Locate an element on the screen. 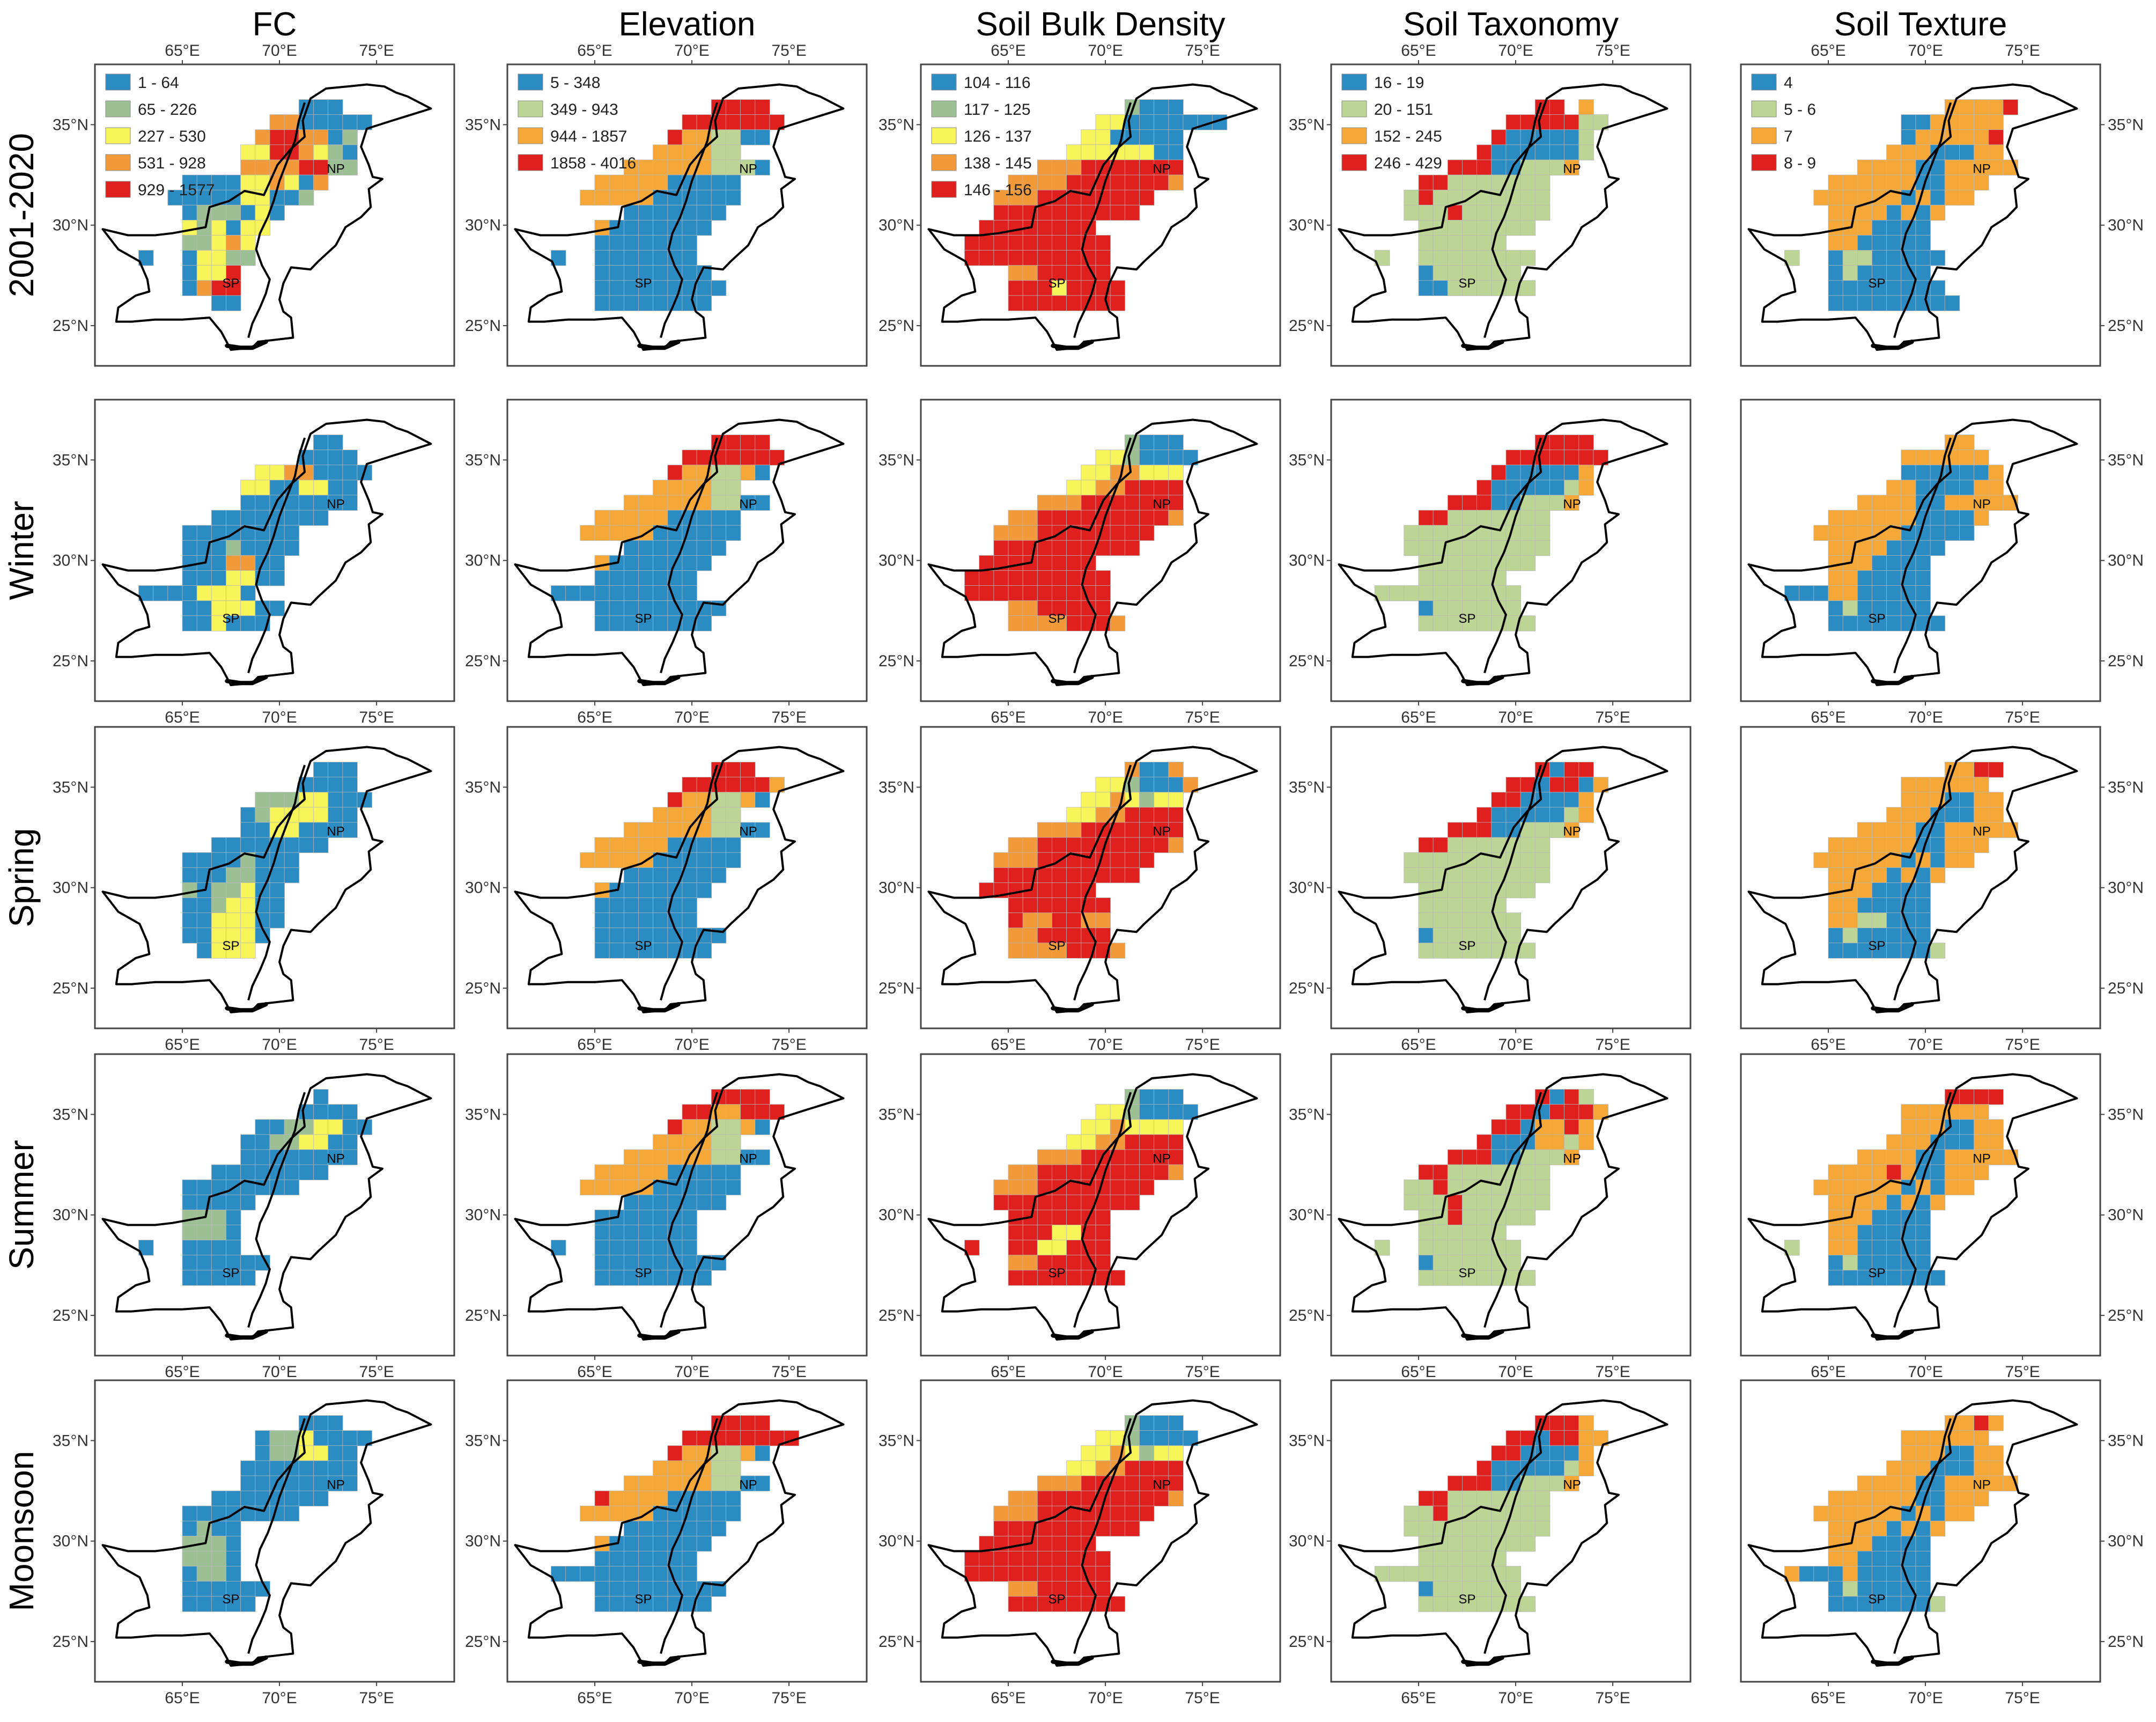 Image resolution: width=2156 pixels, height=1722 pixels. lat-tick-label: 35°N is located at coordinates (1307, 787).